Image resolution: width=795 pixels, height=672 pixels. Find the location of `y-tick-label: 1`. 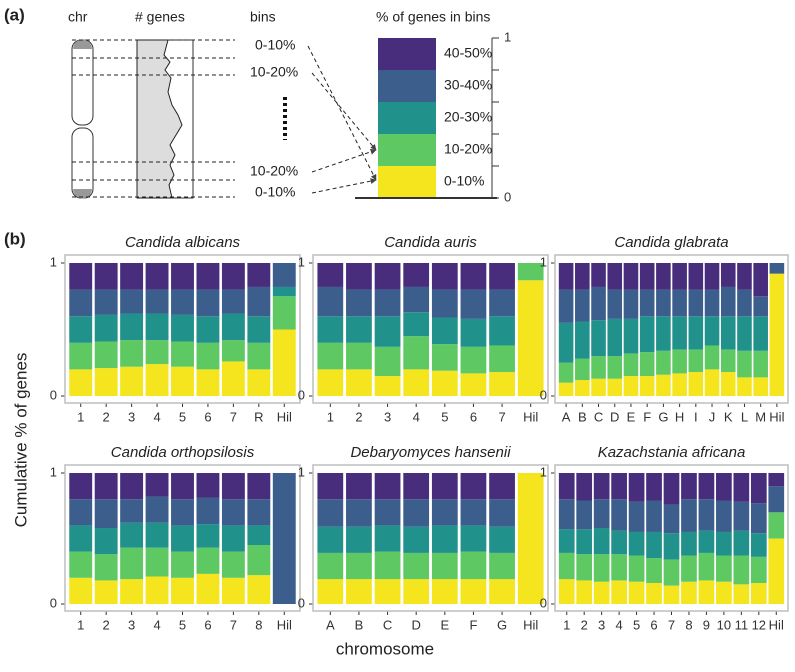

y-tick-label: 1 is located at coordinates (301, 471).